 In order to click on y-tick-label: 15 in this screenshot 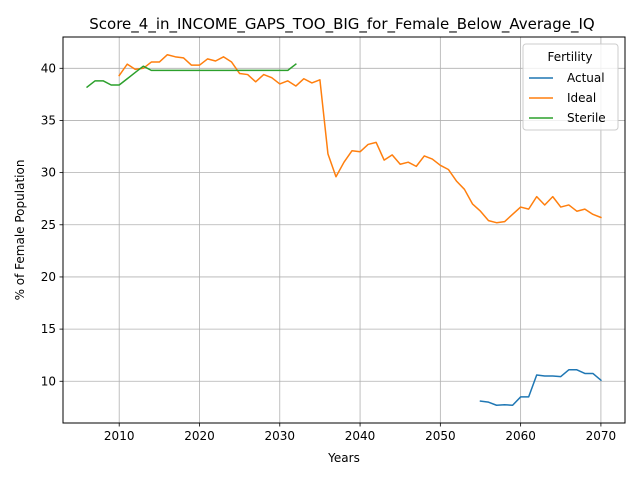, I will do `click(48, 329)`.